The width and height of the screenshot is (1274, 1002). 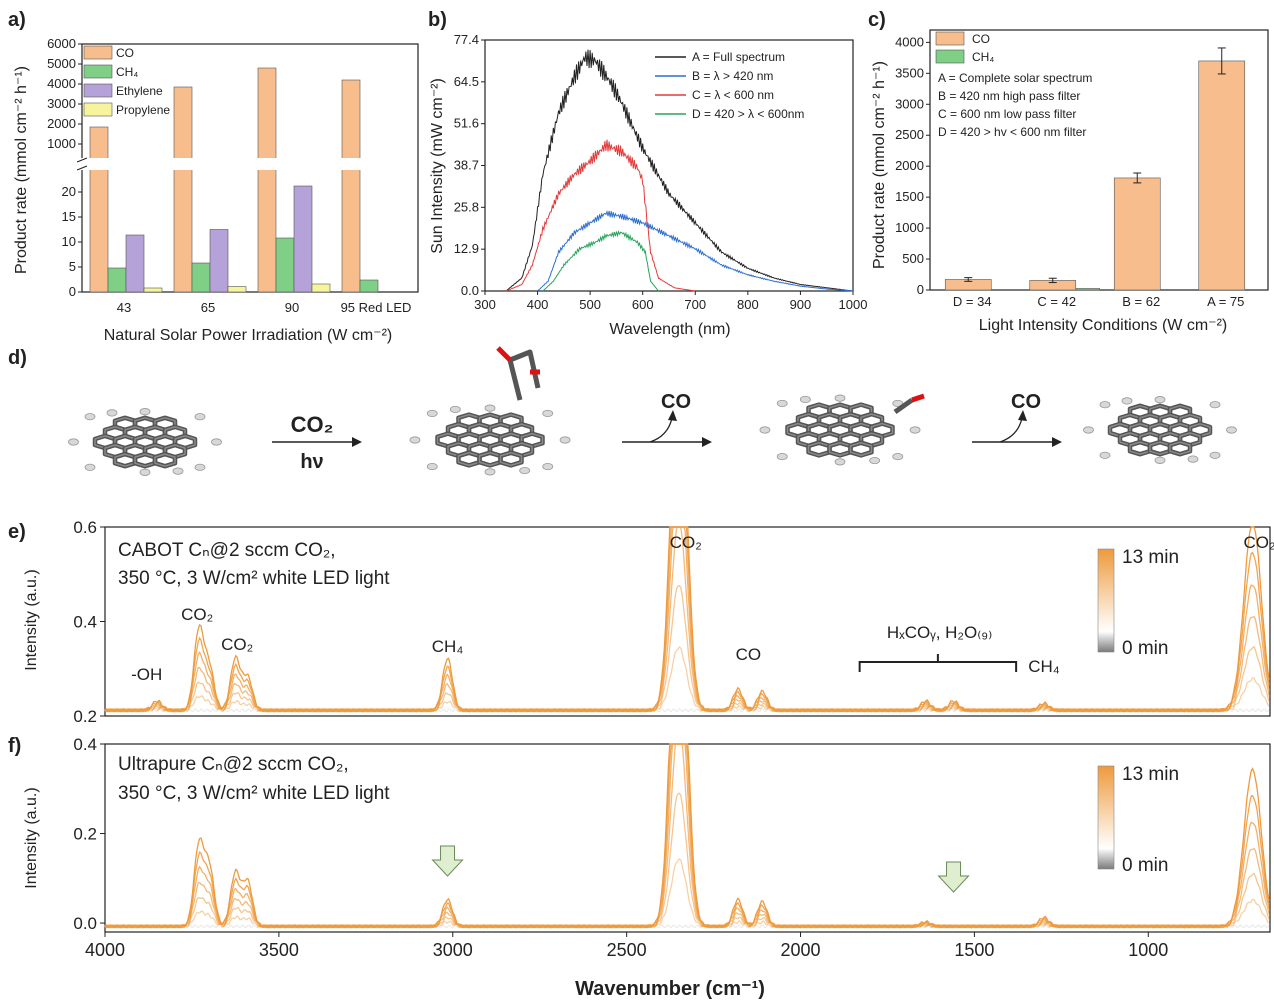 What do you see at coordinates (983, 57) in the screenshot?
I see `legend-label: CH₄` at bounding box center [983, 57].